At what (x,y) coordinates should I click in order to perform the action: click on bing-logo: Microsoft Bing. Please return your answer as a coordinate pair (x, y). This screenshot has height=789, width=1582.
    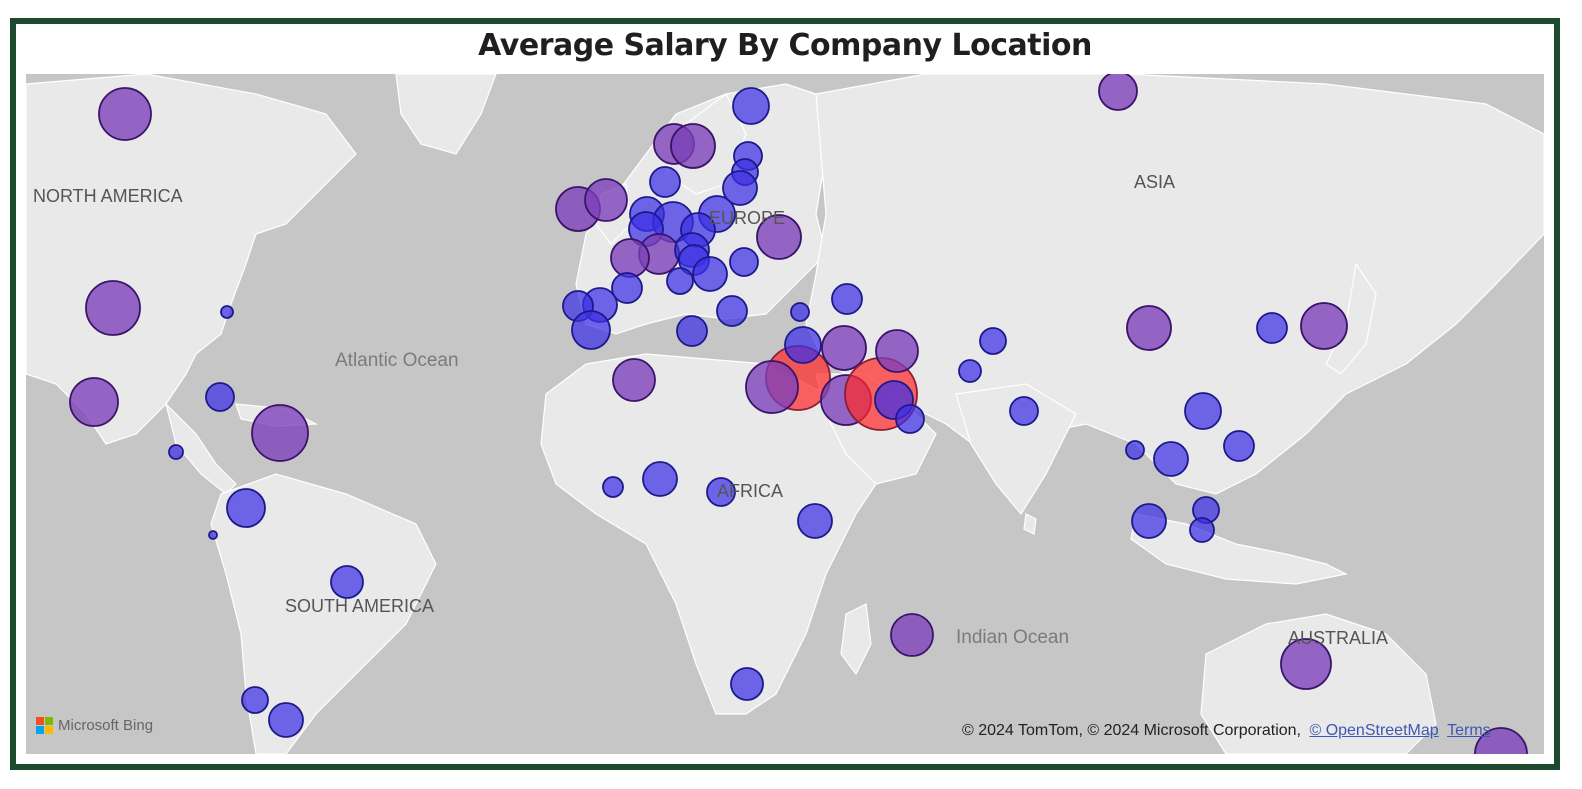
    Looking at the image, I should click on (94, 725).